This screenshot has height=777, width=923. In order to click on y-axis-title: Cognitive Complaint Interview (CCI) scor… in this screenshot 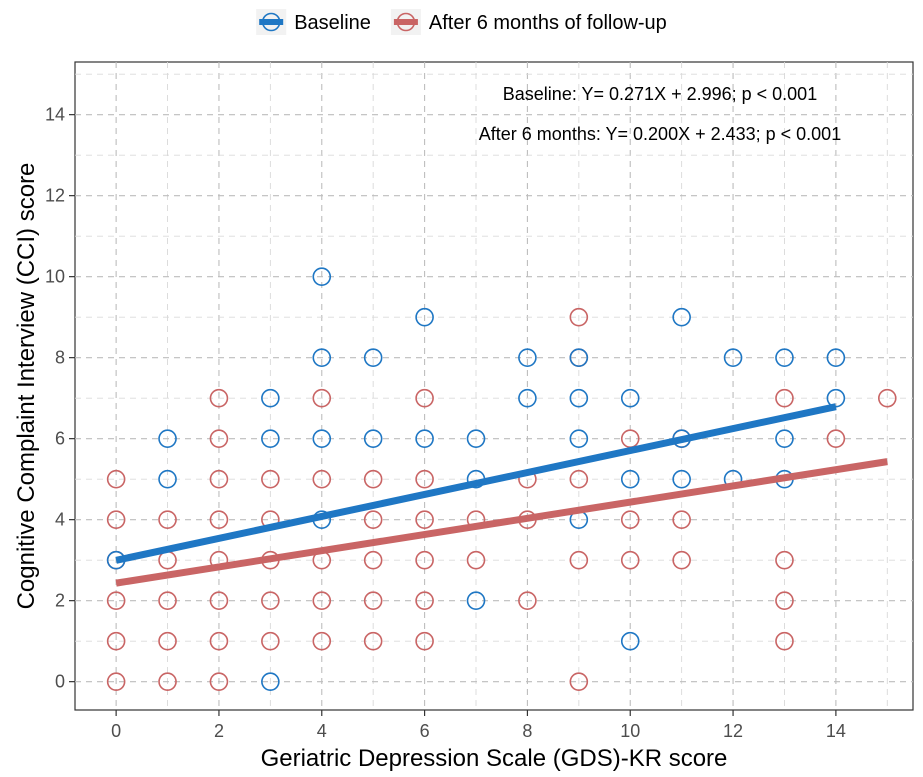, I will do `click(26, 386)`.